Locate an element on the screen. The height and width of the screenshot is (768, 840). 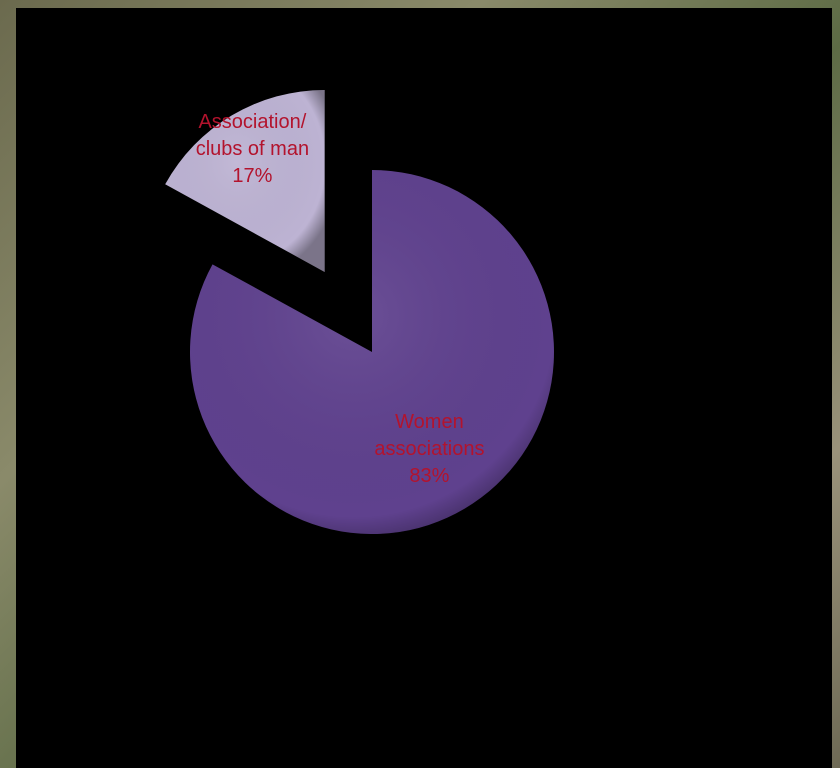
slice-value-label: 83% is located at coordinates (429, 475).